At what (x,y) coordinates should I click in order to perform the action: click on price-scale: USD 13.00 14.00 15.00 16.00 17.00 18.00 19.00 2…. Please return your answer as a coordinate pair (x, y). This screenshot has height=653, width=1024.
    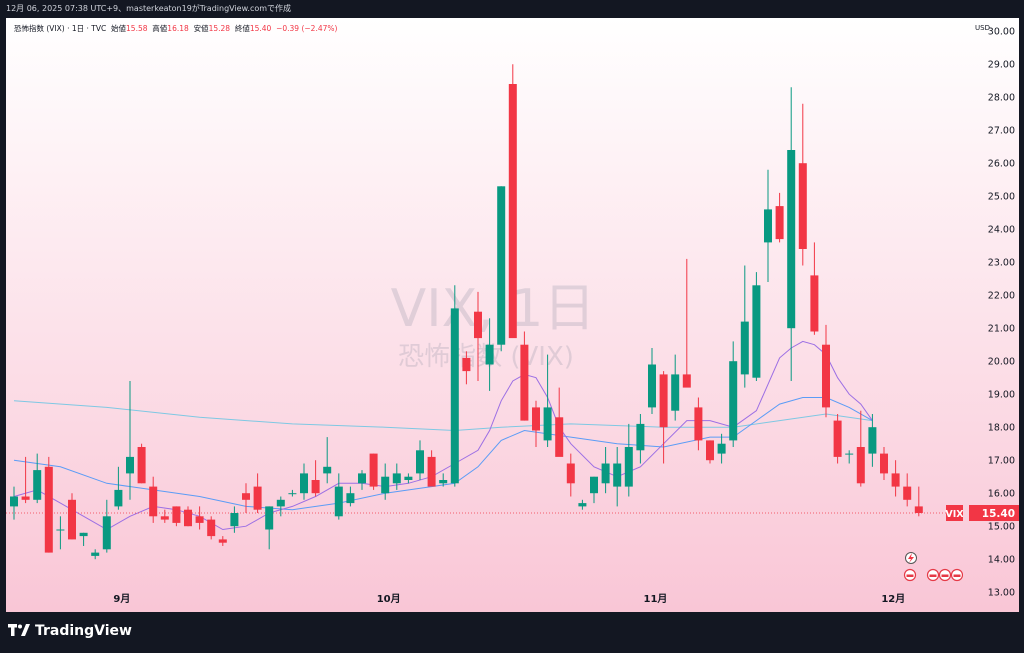
    Looking at the image, I should click on (994, 315).